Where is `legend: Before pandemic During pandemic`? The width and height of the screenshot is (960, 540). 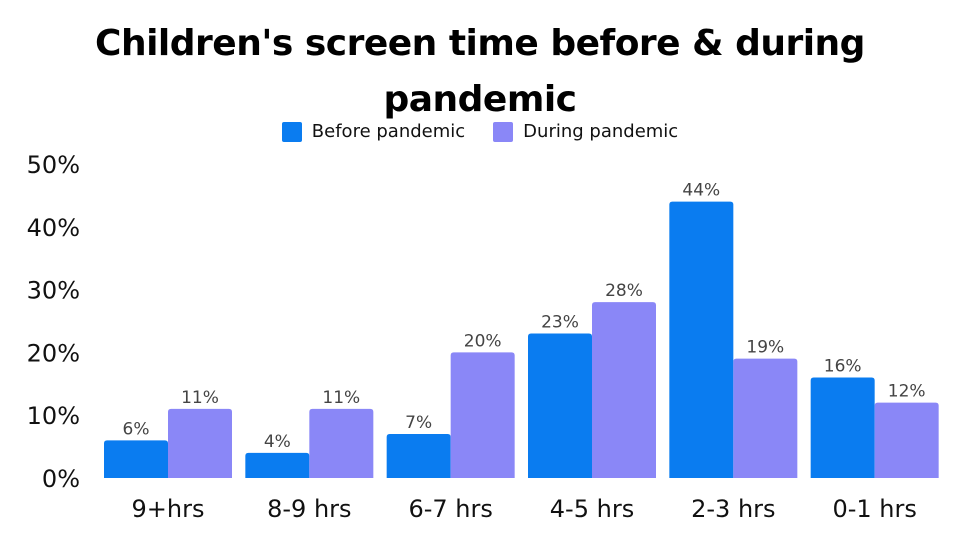
legend: Before pandemic During pandemic is located at coordinates (480, 131).